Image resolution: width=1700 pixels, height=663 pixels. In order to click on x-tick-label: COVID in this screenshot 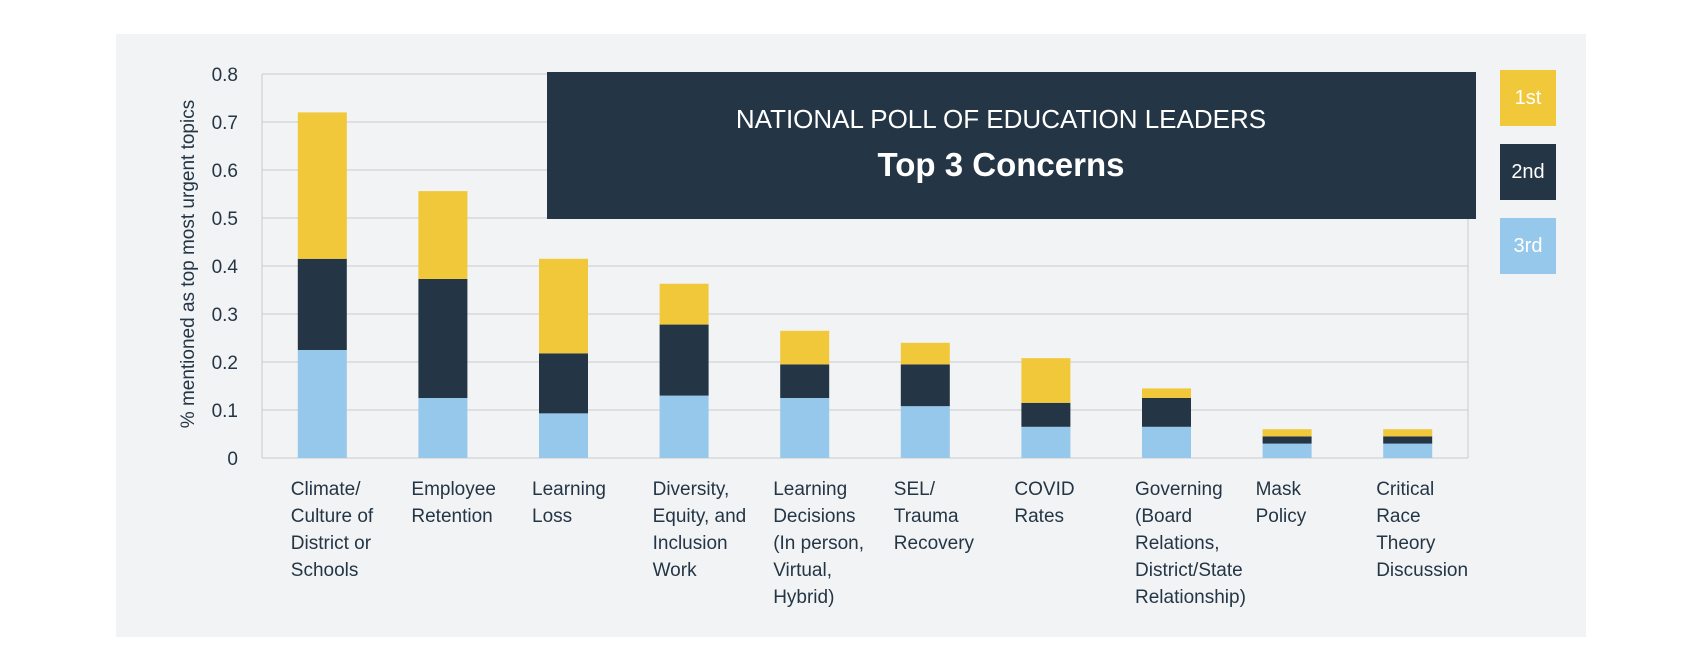, I will do `click(1044, 489)`.